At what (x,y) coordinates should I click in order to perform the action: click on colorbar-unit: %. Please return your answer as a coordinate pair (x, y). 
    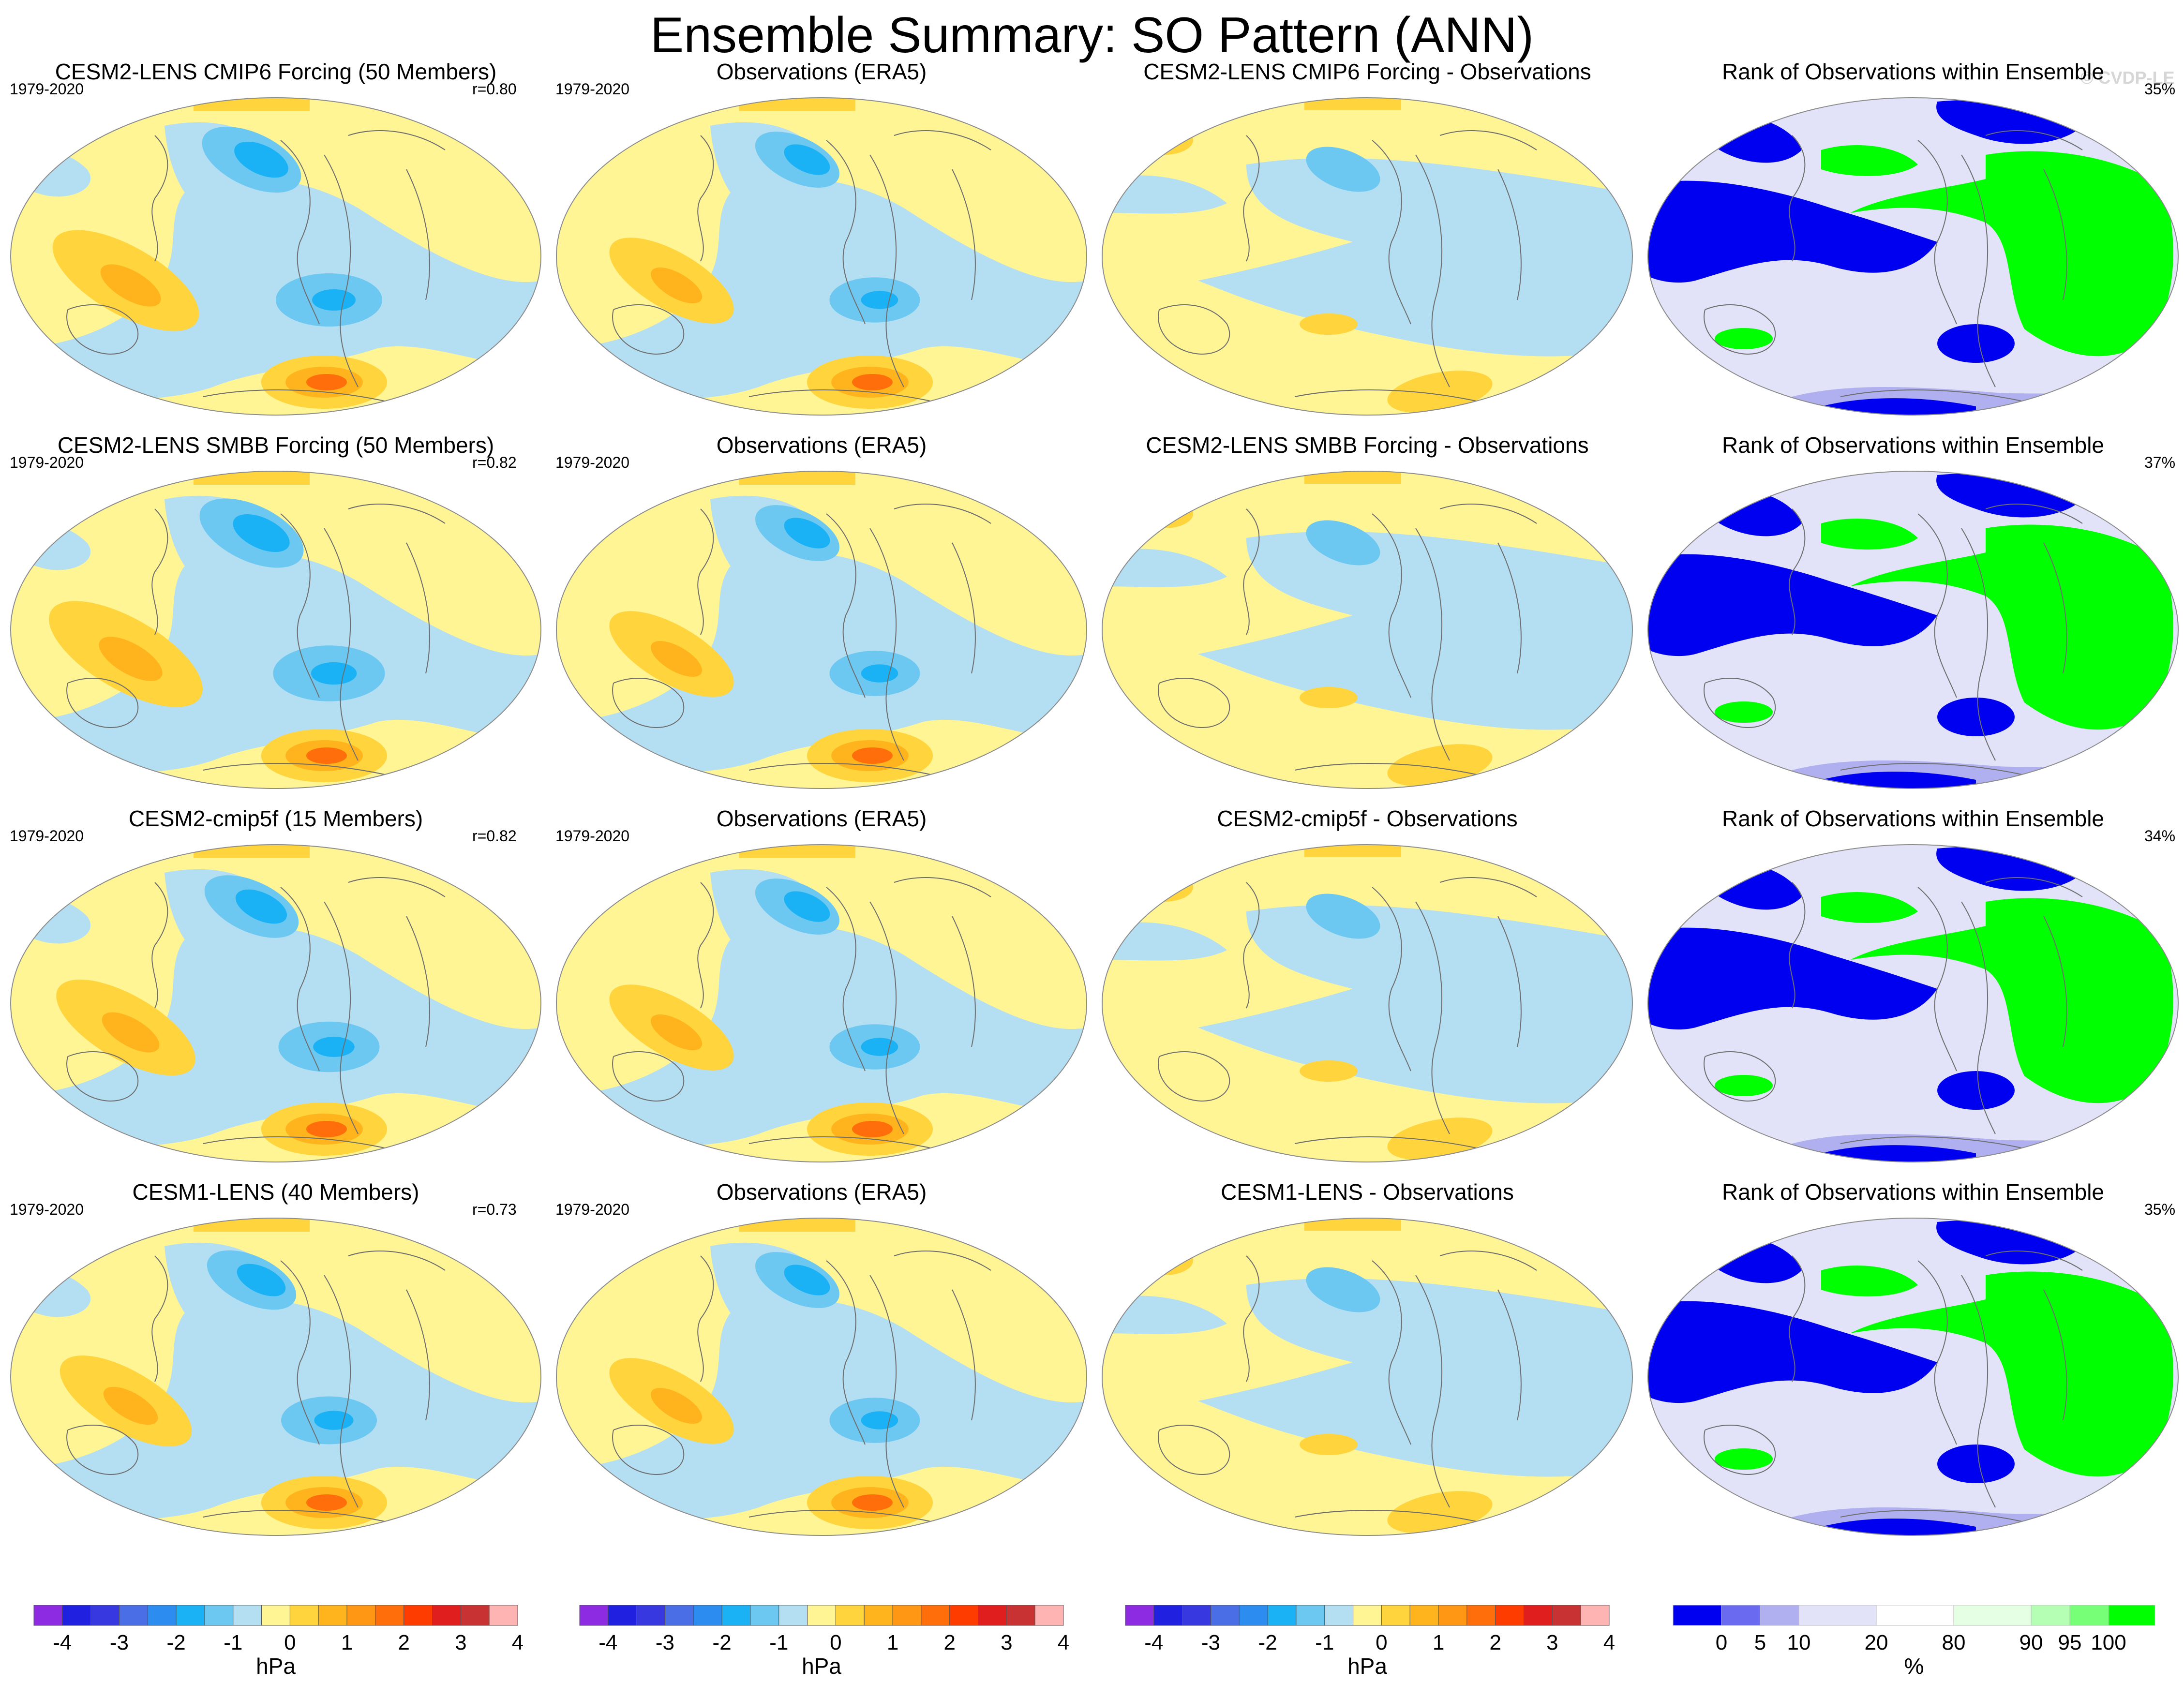
    Looking at the image, I should click on (1914, 1665).